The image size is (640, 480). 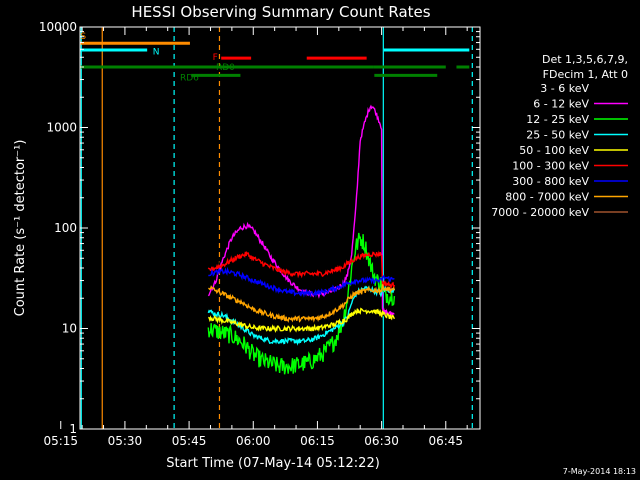 What do you see at coordinates (599, 471) in the screenshot?
I see `timestamp: 7-May-2014 18:13` at bounding box center [599, 471].